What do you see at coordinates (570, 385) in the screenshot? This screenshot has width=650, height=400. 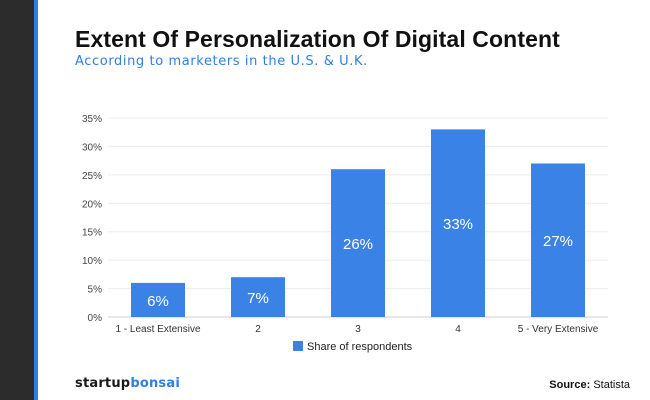 I see `source-label: Source:` at bounding box center [570, 385].